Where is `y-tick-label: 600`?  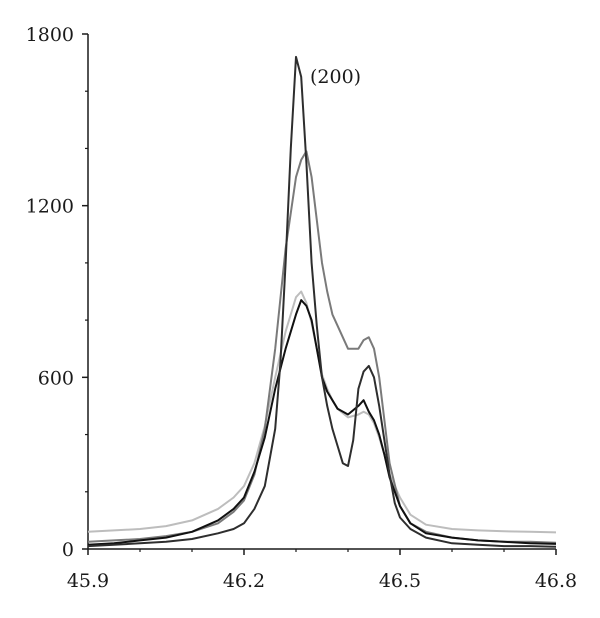 y-tick-label: 600 is located at coordinates (56, 378).